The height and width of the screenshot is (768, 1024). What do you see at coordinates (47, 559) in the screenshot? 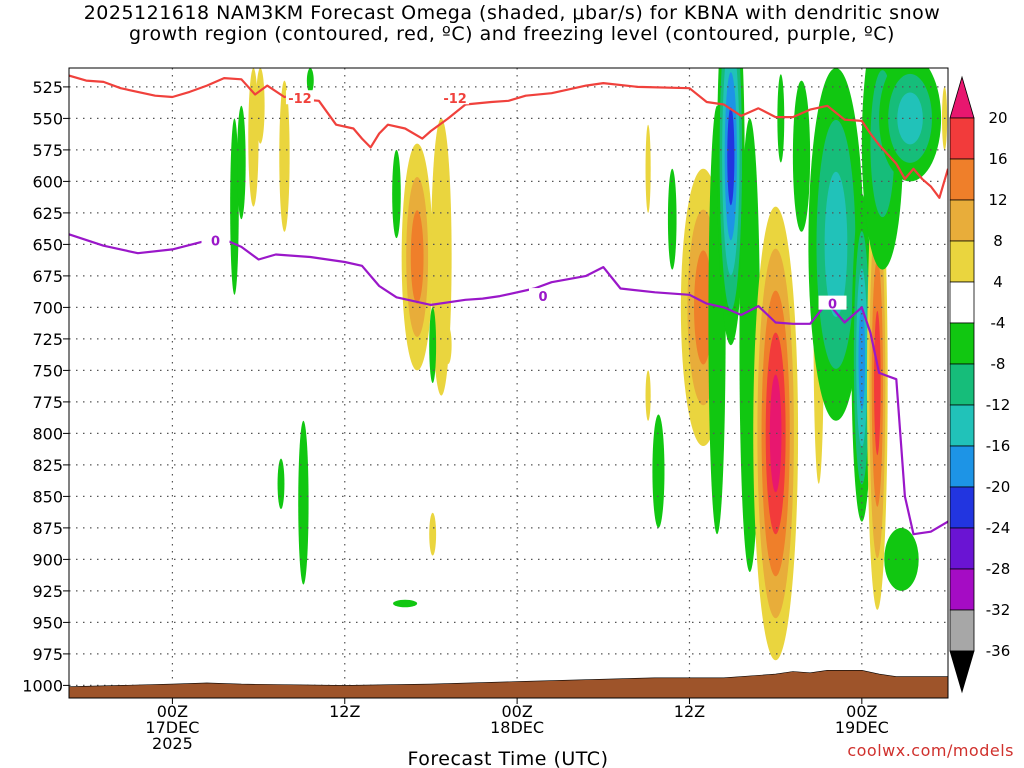
I see `y-tick-label-900: 900` at bounding box center [47, 559].